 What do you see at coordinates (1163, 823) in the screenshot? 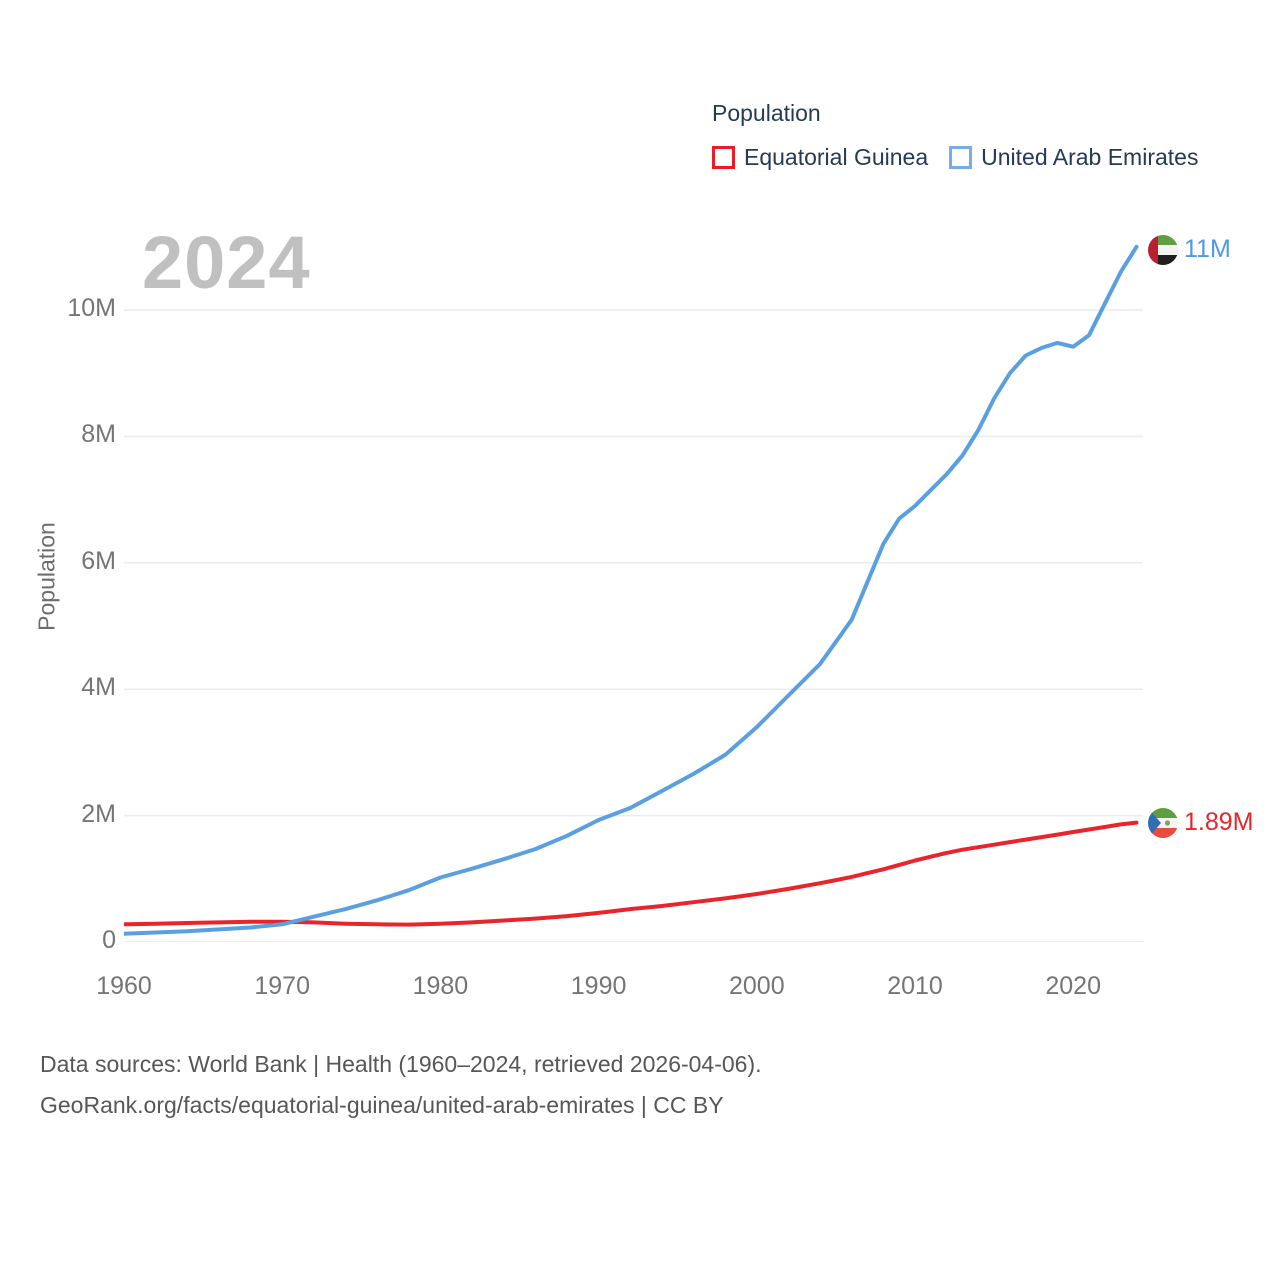
I see `equatorial-guinea-flag-icon` at bounding box center [1163, 823].